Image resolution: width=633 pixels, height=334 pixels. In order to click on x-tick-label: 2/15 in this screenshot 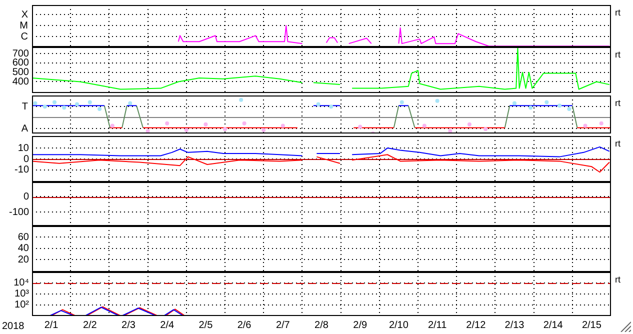, I will do `click(592, 325)`.